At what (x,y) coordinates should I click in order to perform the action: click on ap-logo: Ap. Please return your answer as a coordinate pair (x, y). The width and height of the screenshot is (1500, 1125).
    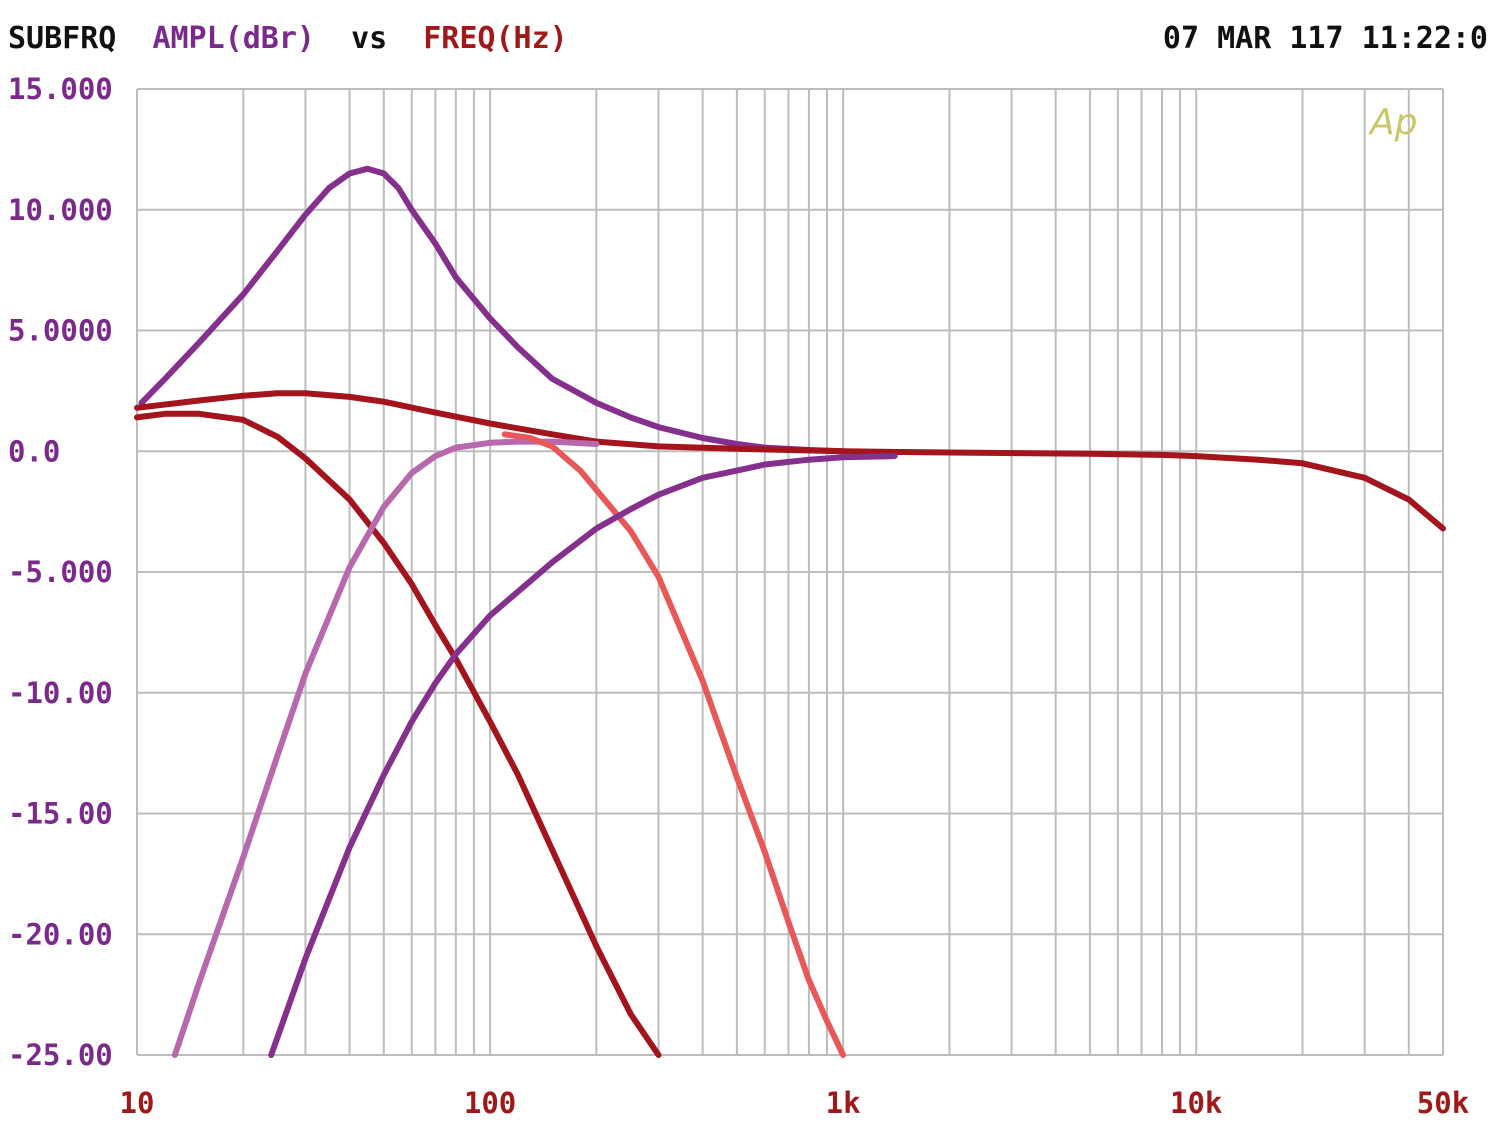
    Looking at the image, I should click on (1392, 122).